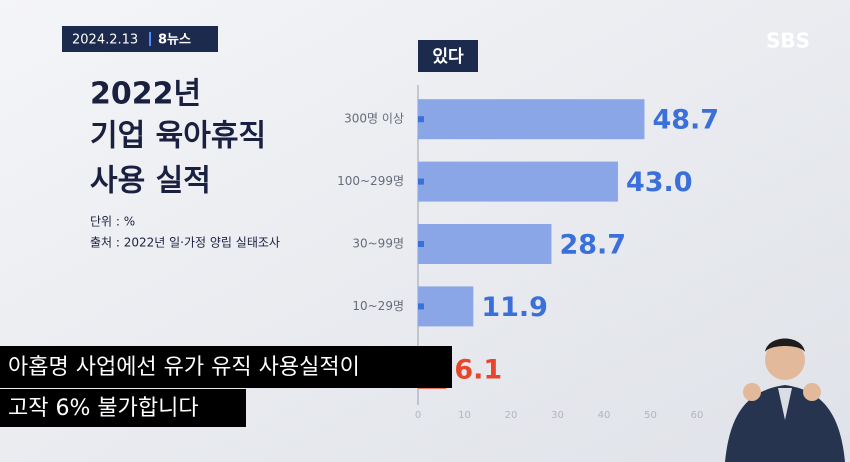  What do you see at coordinates (178, 136) in the screenshot?
I see `title-line: 기업 육아휴직` at bounding box center [178, 136].